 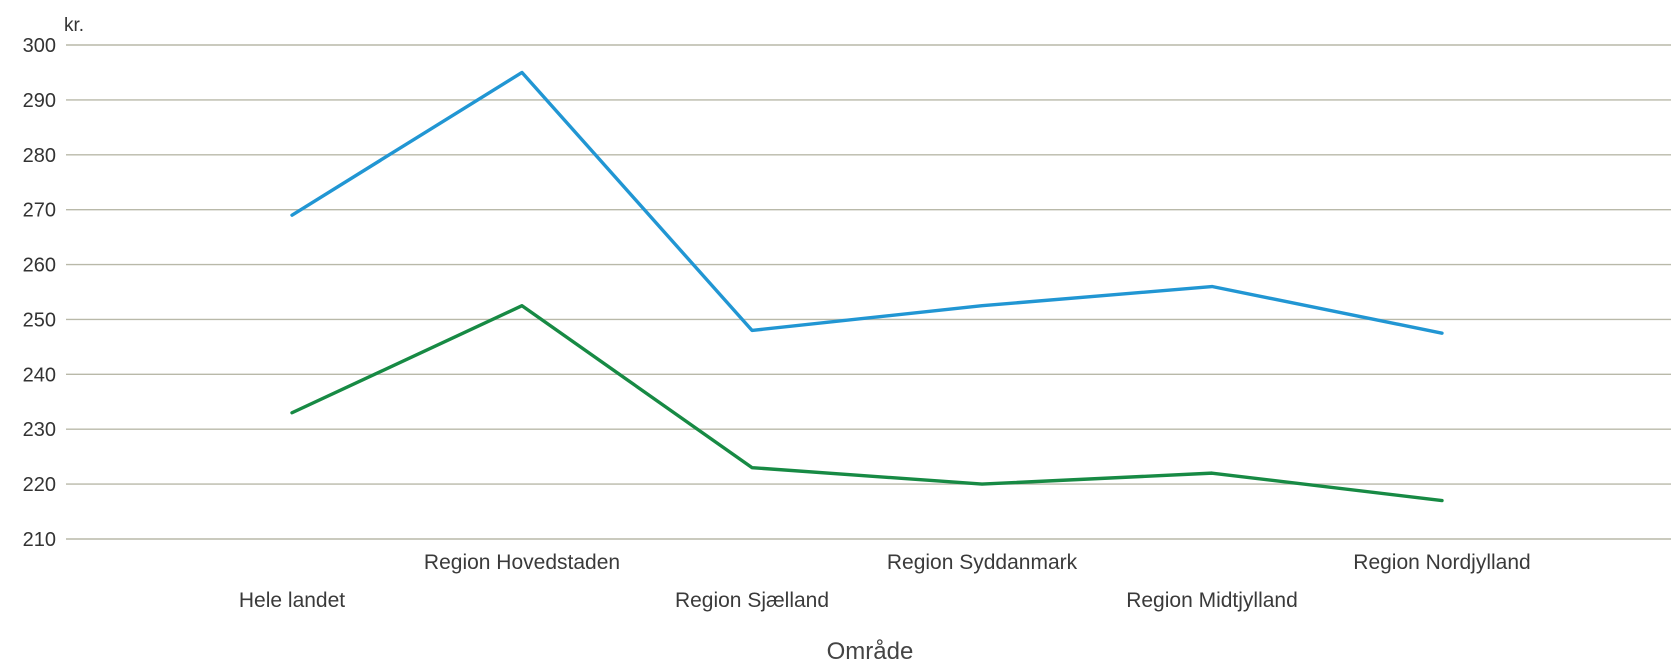 What do you see at coordinates (39, 320) in the screenshot?
I see `y-tick-label: 250` at bounding box center [39, 320].